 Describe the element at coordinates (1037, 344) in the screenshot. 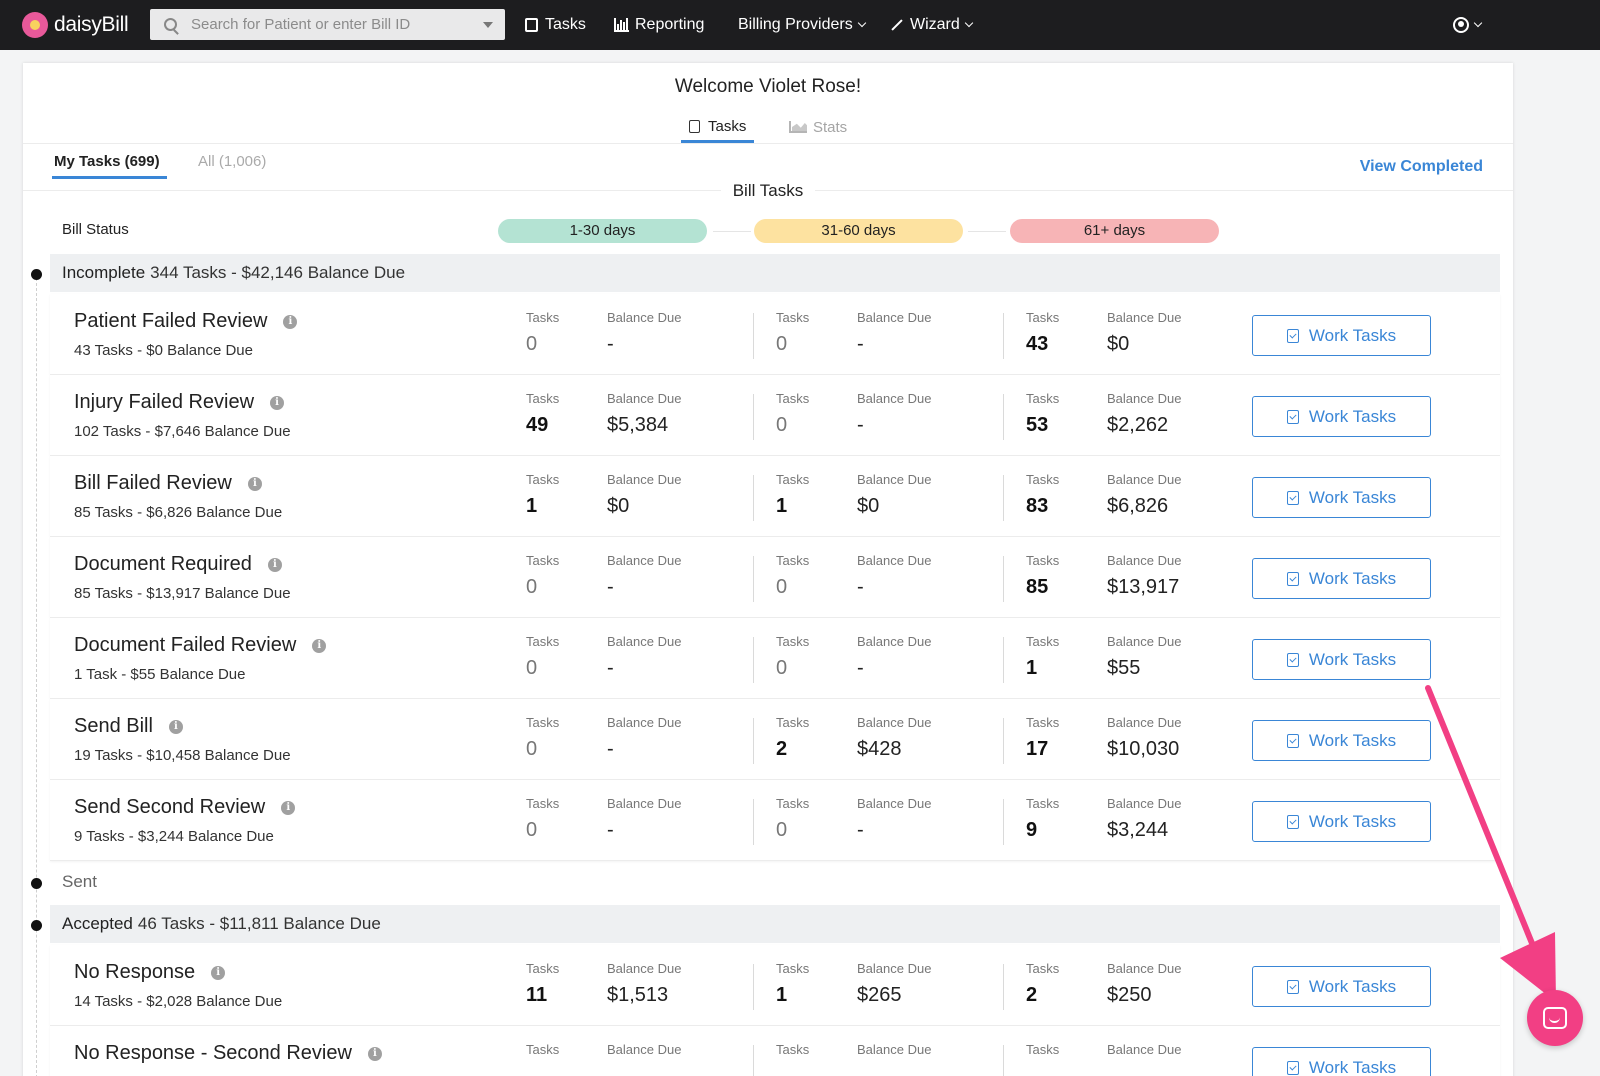

I see `tasks-count: 43` at that location.